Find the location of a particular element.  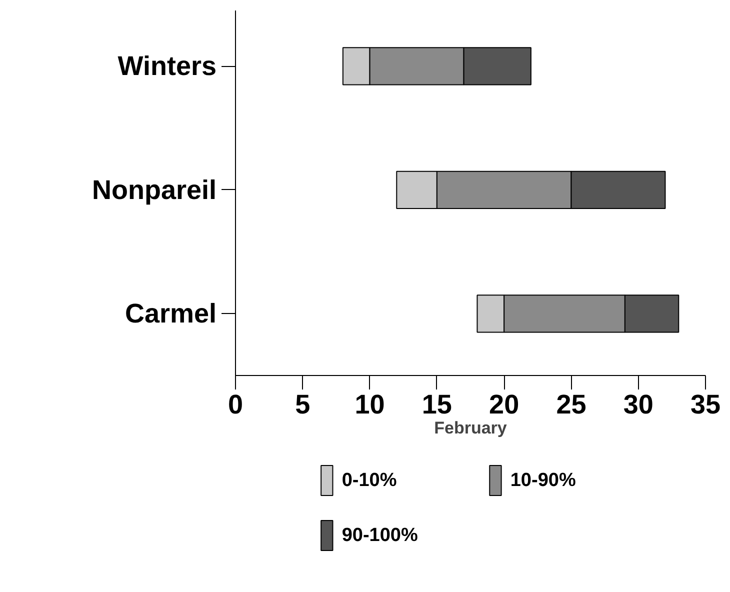

y-tick-label: Winters is located at coordinates (167, 66).